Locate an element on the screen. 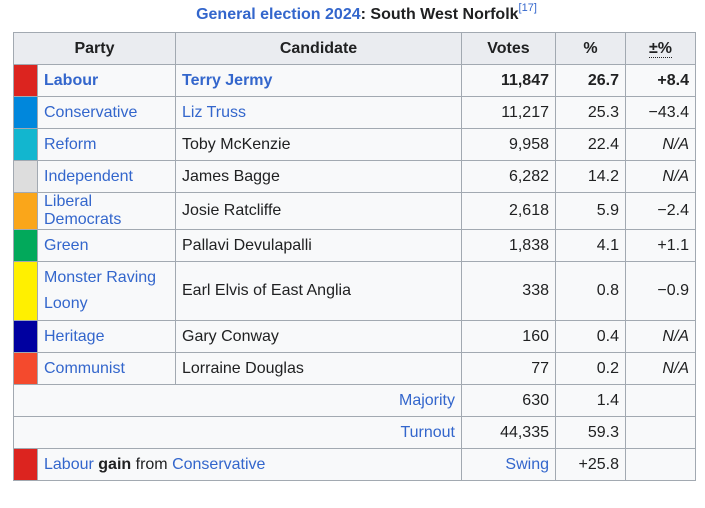 The image size is (705, 508). gain-loser-link: Conservative is located at coordinates (219, 464).